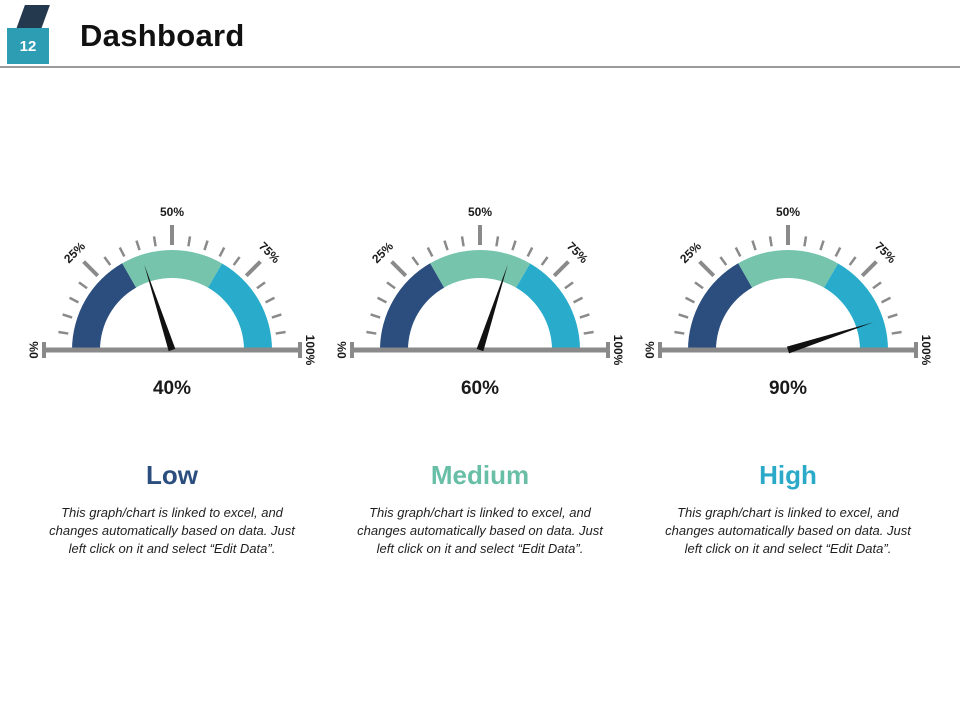 The image size is (960, 720). What do you see at coordinates (480, 67) in the screenshot?
I see `header-divider` at bounding box center [480, 67].